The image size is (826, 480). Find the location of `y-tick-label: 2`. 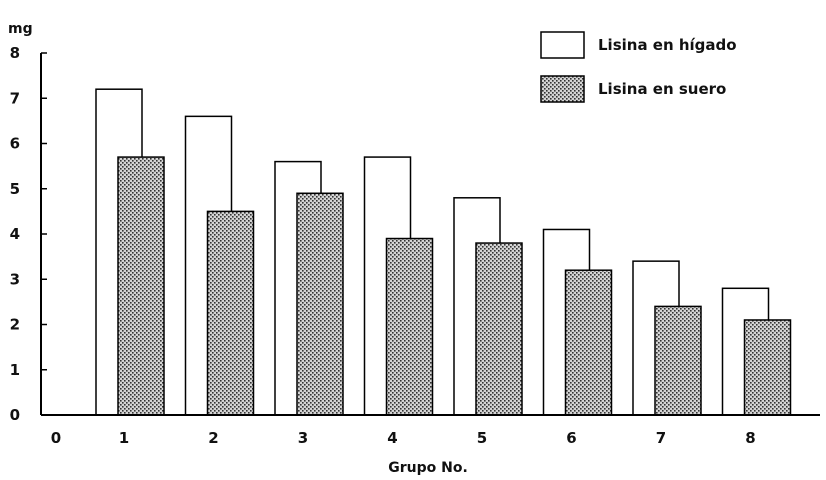

y-tick-label: 2 is located at coordinates (15, 325).